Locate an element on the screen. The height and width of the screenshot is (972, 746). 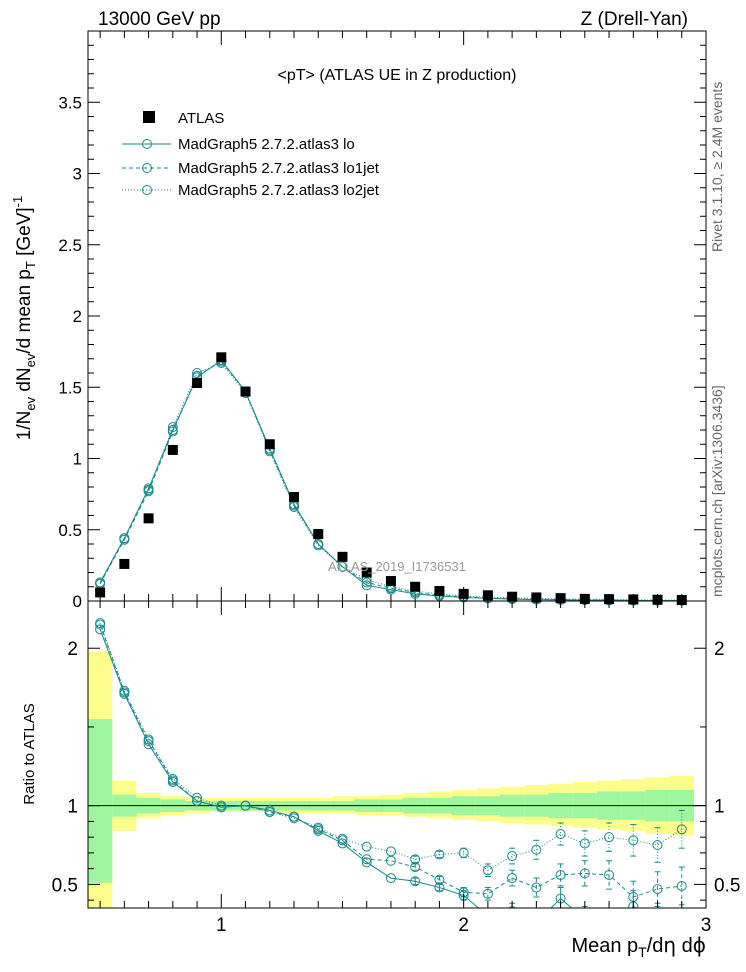
y-tick-label-top: 2.5 is located at coordinates (70, 245).